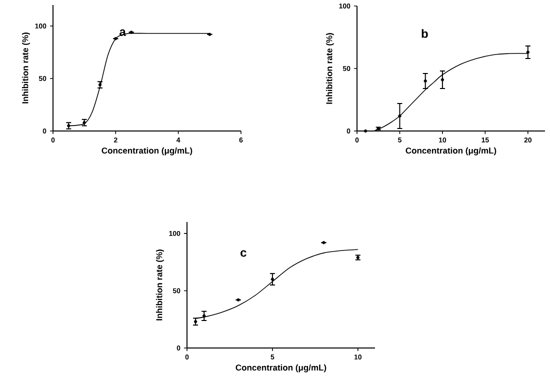 This screenshot has width=550, height=381. I want to click on annotation: c, so click(243, 253).